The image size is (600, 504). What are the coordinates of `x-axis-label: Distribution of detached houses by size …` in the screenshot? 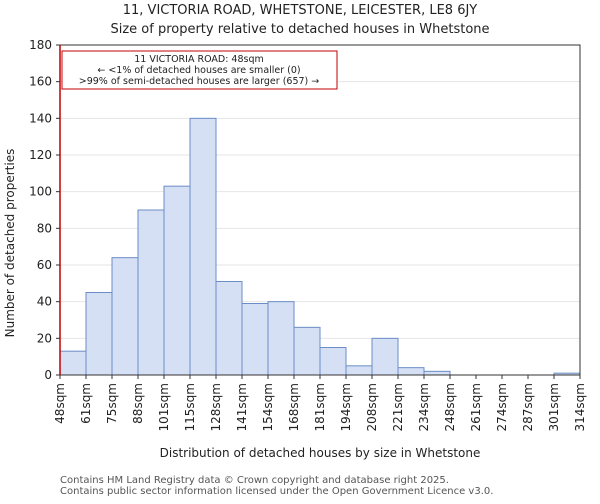 It's located at (320, 453).